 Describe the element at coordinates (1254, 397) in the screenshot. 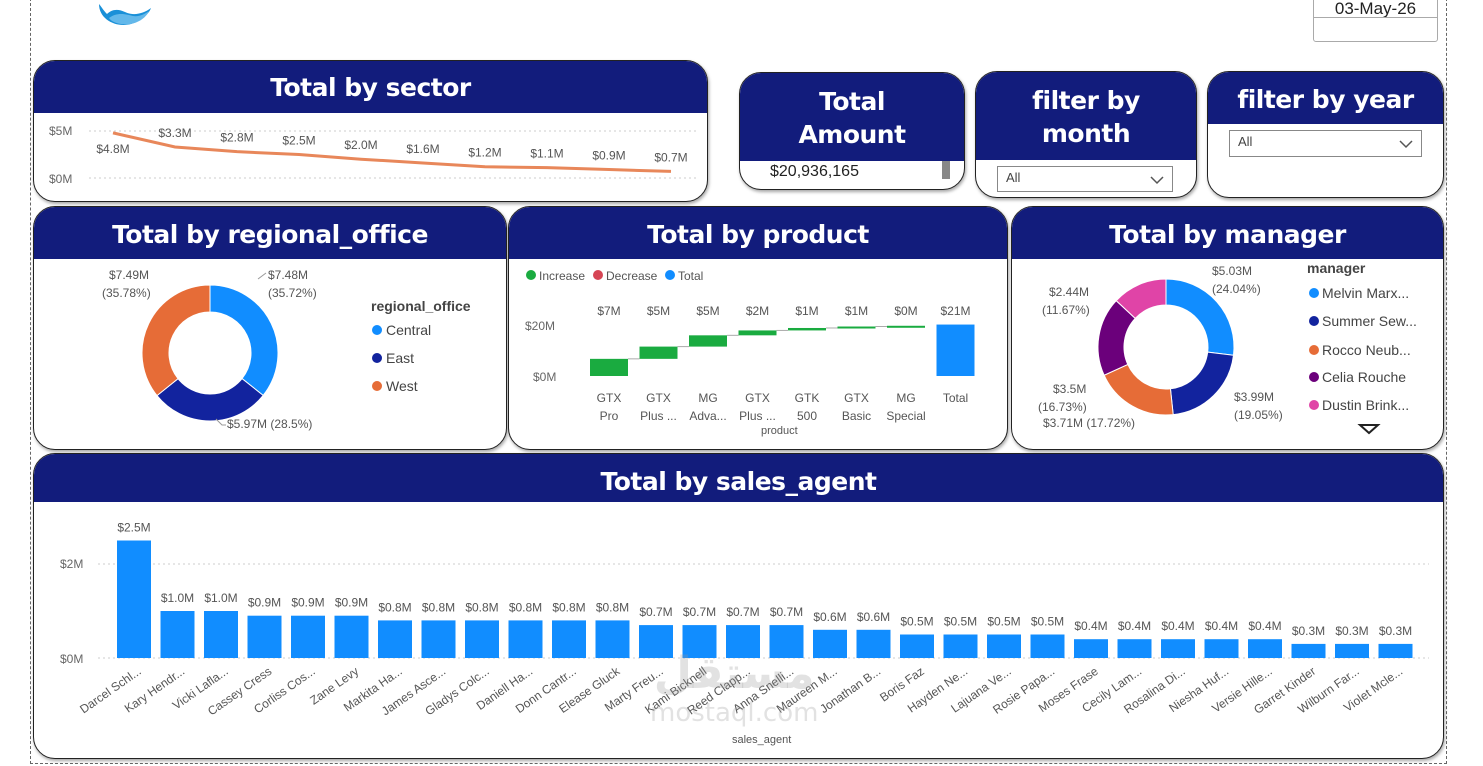

I see `manager-label-2: $3.99M` at that location.